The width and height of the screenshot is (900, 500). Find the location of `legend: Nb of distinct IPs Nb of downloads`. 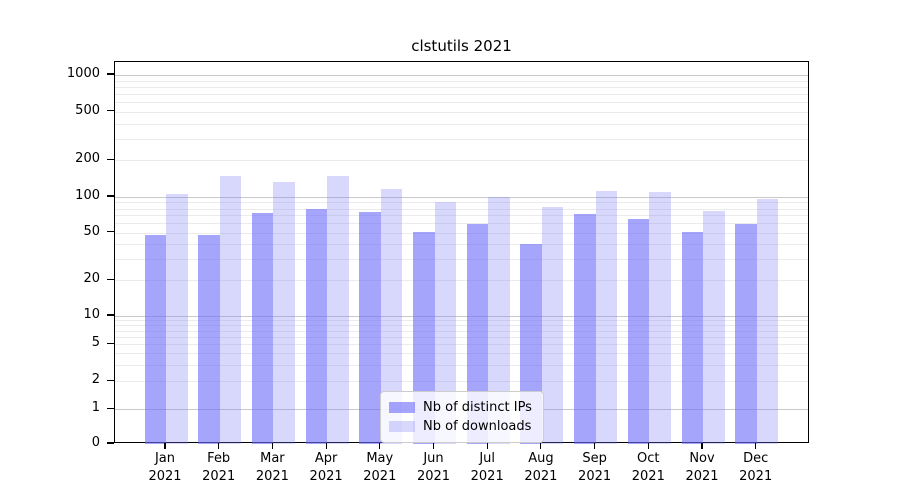

legend: Nb of distinct IPs Nb of downloads is located at coordinates (462, 417).